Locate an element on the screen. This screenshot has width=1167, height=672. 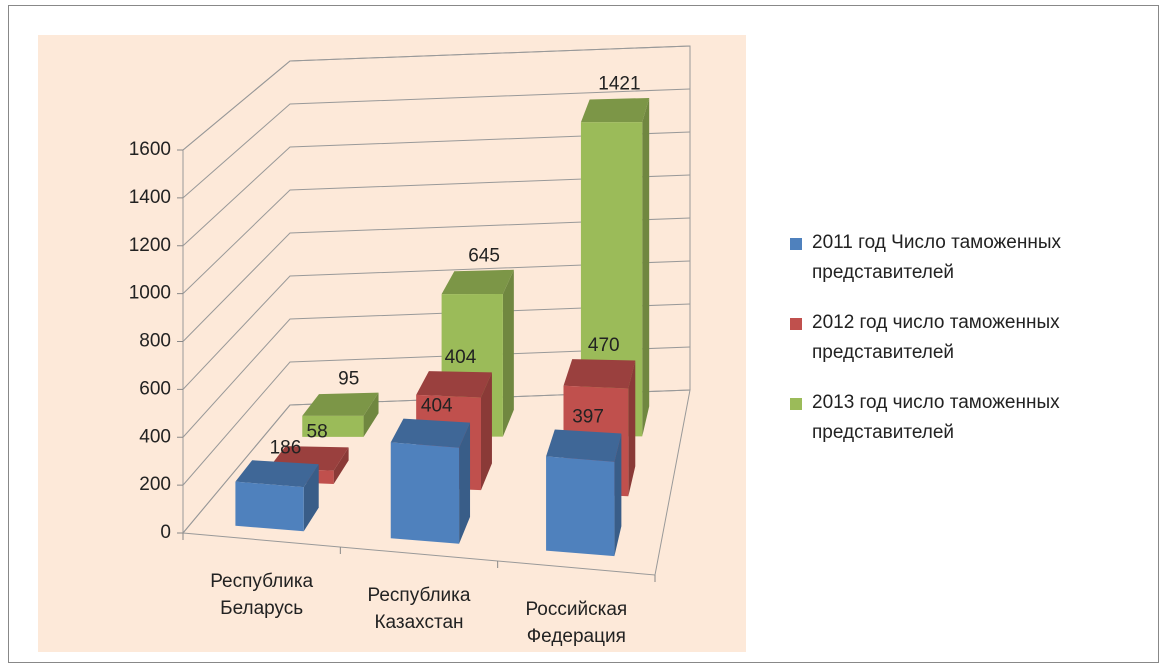
y-tick-label: 1200 is located at coordinates (150, 245).